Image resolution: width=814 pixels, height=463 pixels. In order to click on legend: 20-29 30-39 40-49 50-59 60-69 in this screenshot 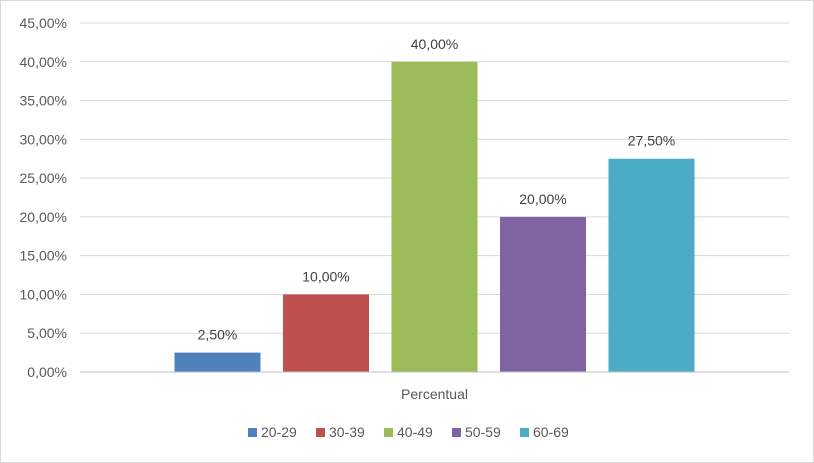, I will do `click(408, 432)`.